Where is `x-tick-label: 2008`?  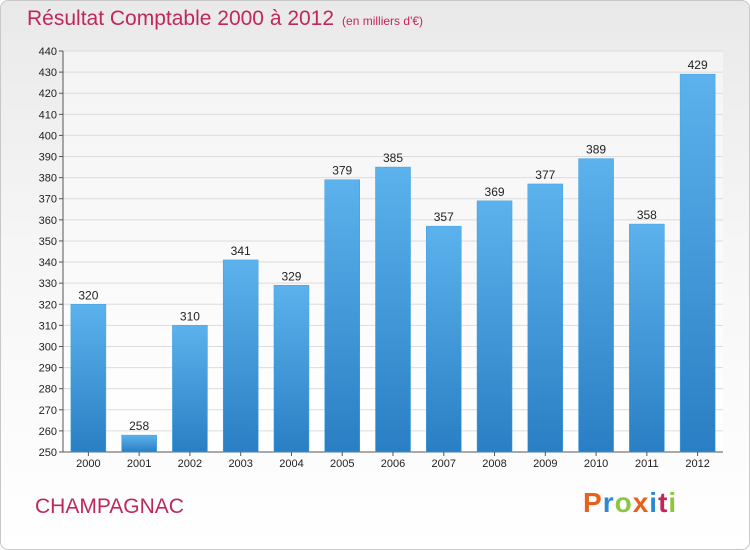 x-tick-label: 2008 is located at coordinates (494, 464).